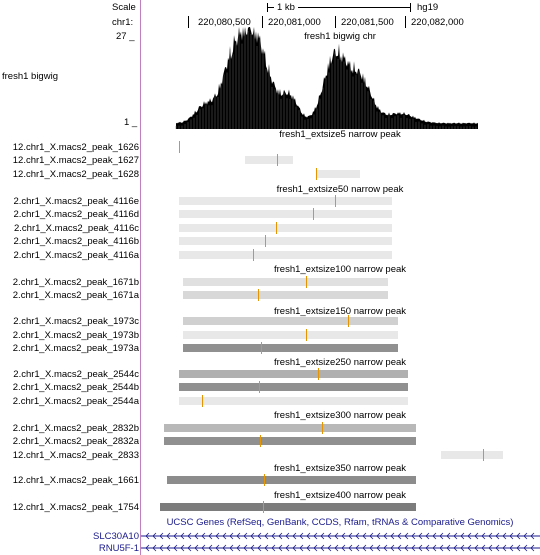 The height and width of the screenshot is (555, 540). I want to click on peak-row-label: 2.chr1_X.macs2_peak_4116a, so click(76, 255).